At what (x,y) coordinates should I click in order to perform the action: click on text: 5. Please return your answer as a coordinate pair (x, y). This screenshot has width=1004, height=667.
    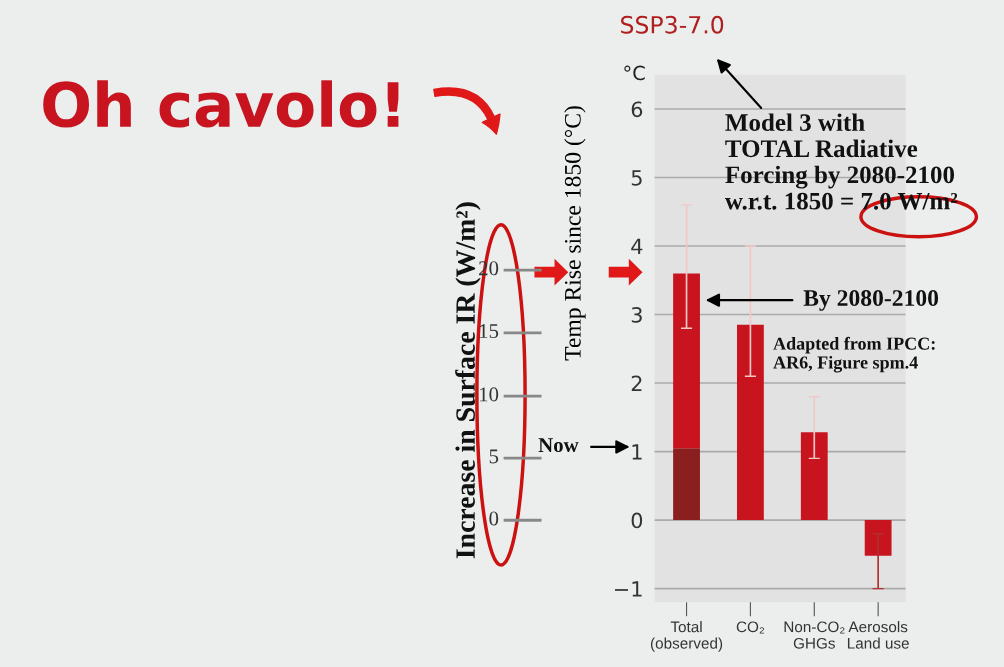
    Looking at the image, I should click on (494, 456).